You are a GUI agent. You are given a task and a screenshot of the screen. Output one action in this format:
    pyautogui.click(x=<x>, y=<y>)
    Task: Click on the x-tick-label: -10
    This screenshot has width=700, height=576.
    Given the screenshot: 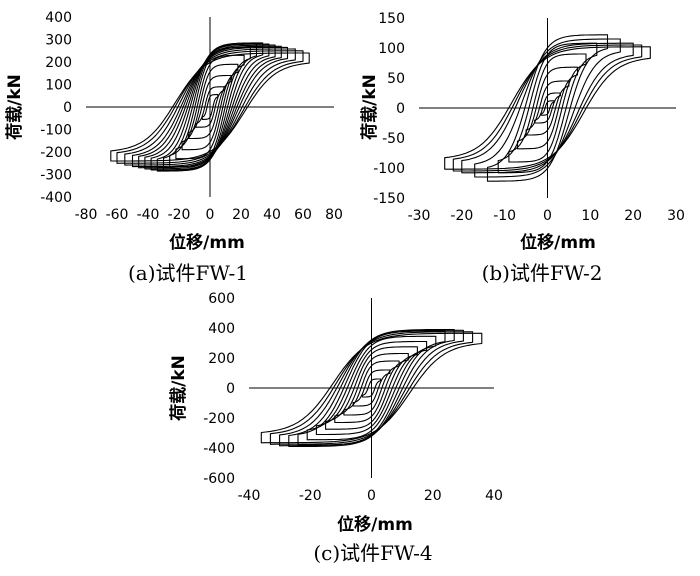 What is the action you would take?
    pyautogui.click(x=504, y=216)
    